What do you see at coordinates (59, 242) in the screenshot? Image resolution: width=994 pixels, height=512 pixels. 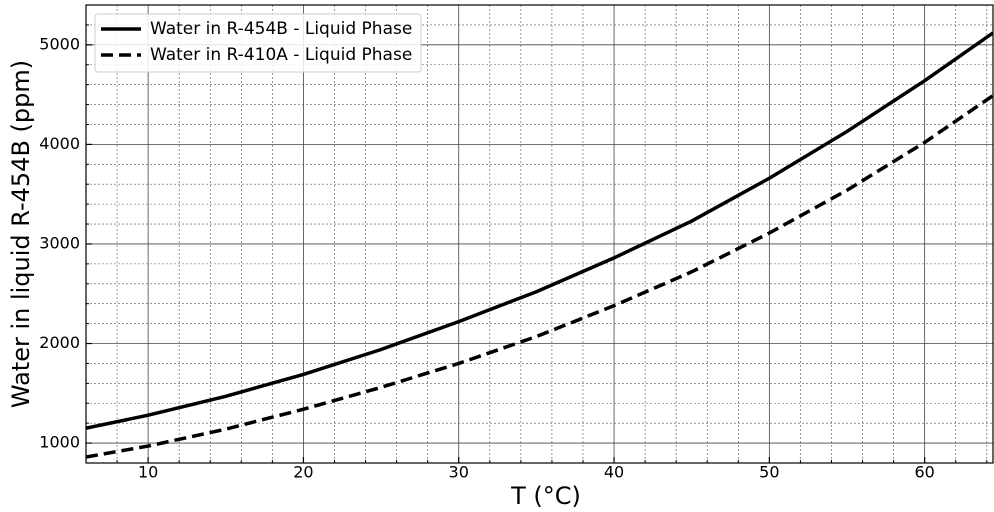 I see `y-tick-label: 3000` at bounding box center [59, 242].